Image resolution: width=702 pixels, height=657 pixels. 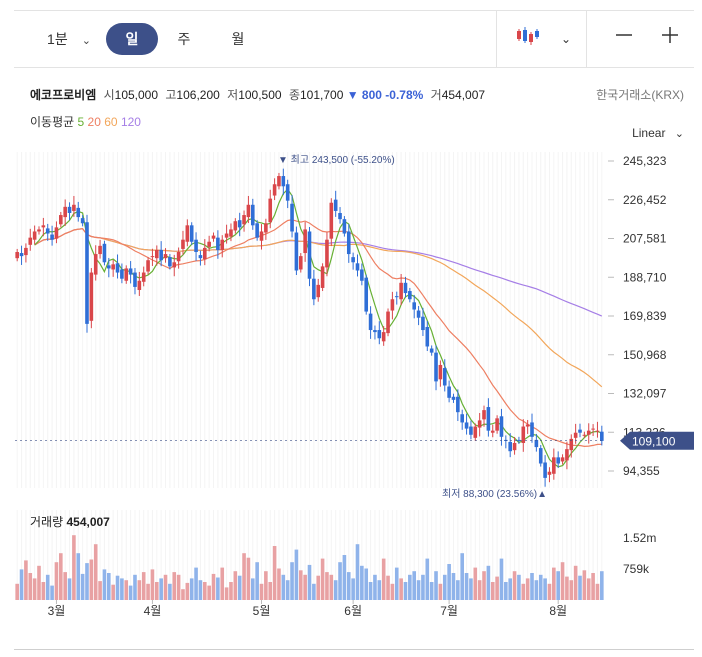 What do you see at coordinates (528, 39) in the screenshot?
I see `candlestick-icon` at bounding box center [528, 39].